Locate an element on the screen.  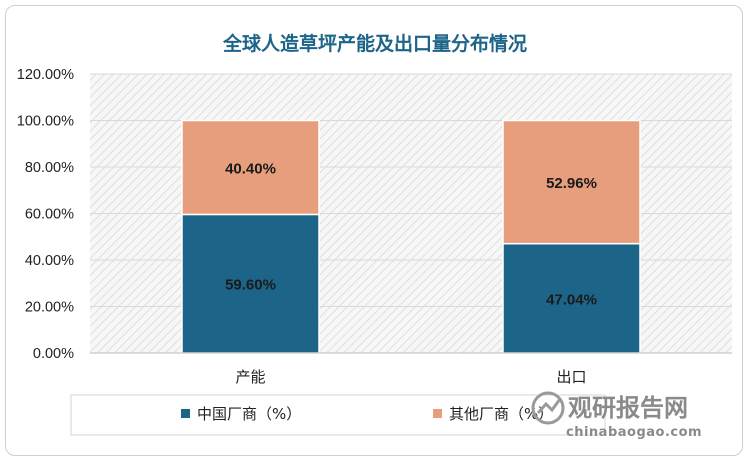
data-label: 52.96% is located at coordinates (571, 183).